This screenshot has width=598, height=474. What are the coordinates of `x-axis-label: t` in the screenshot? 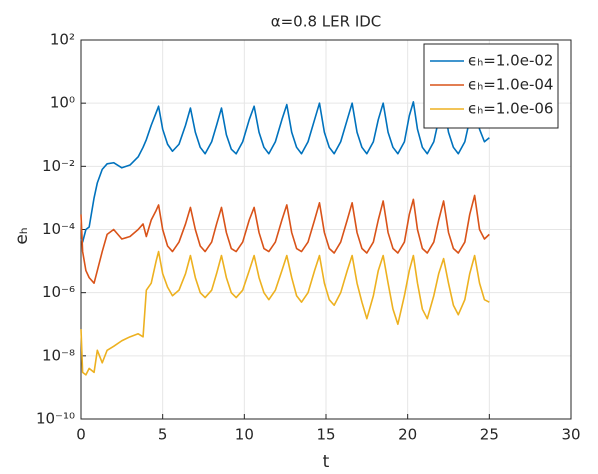 It's located at (326, 462).